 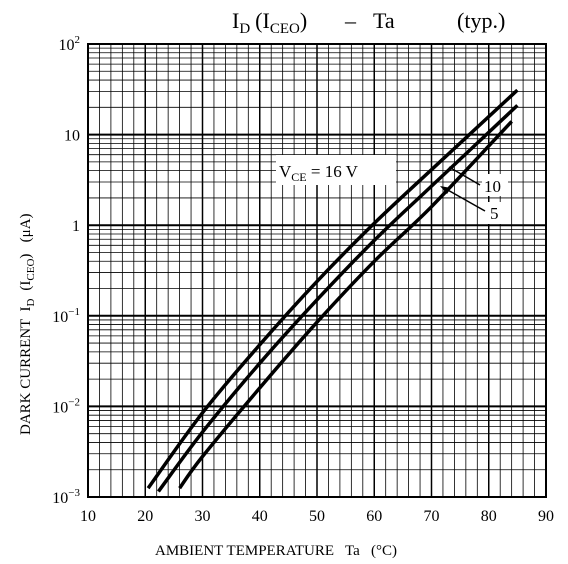 I want to click on x-tick-label: 50, so click(x=317, y=516).